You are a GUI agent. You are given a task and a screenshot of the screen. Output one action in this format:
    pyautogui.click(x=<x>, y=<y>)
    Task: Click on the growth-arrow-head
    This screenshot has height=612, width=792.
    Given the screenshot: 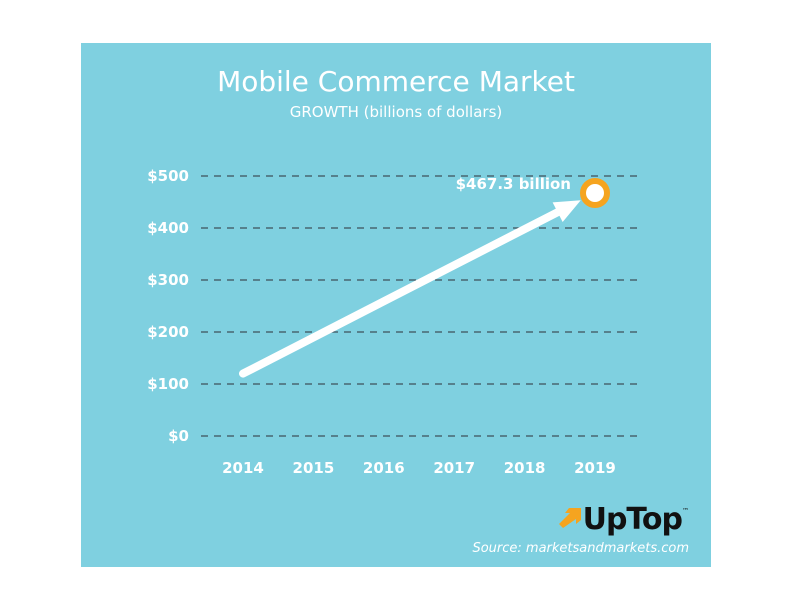 What is the action you would take?
    pyautogui.click(x=566, y=211)
    